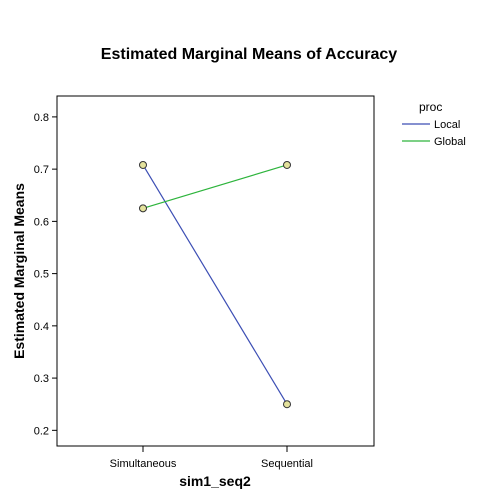 This screenshot has width=500, height=499. What do you see at coordinates (41, 379) in the screenshot?
I see `y-tick-label: 0.3` at bounding box center [41, 379].